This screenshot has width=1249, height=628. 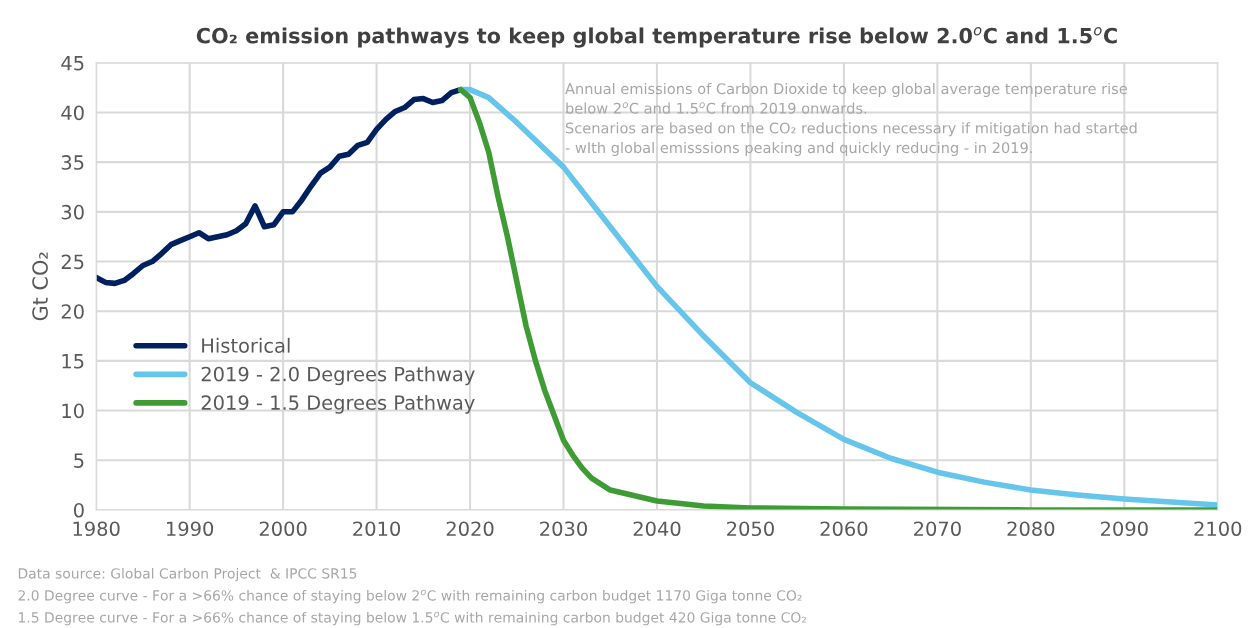 What do you see at coordinates (410, 596) in the screenshot?
I see `text: 2.0 Degree curve - For a >66% chance of staying below 2$^{o}$C with remaining carbon budget 1170 Giga tonne CO₂` at bounding box center [410, 596].